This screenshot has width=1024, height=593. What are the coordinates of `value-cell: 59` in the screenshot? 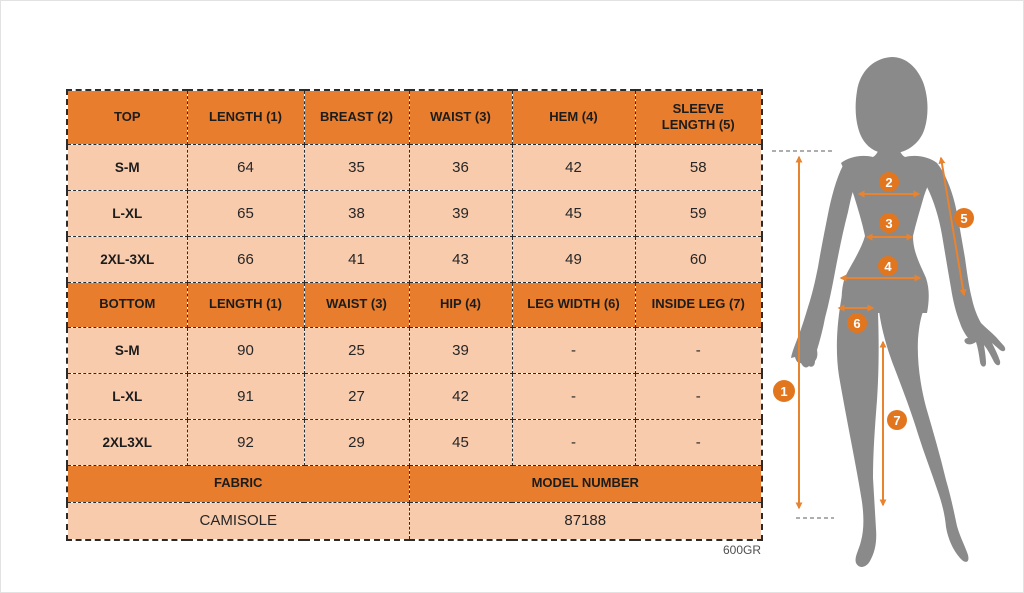 It's located at (698, 213).